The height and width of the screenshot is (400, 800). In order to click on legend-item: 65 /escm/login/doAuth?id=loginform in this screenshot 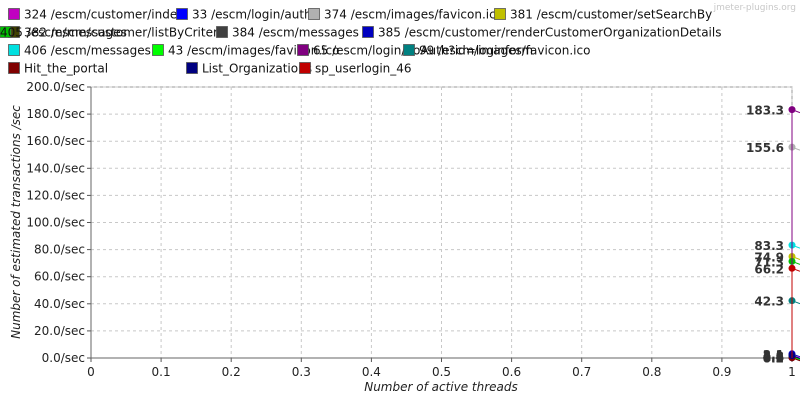, I will do `click(415, 51)`.